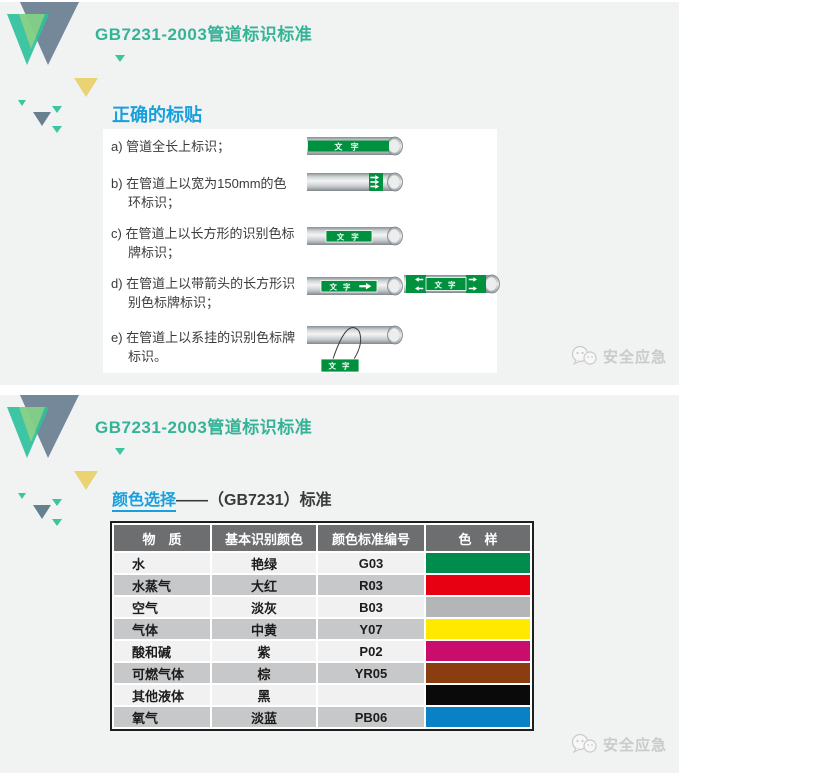  I want to click on cell-substance: 空气, so click(162, 607).